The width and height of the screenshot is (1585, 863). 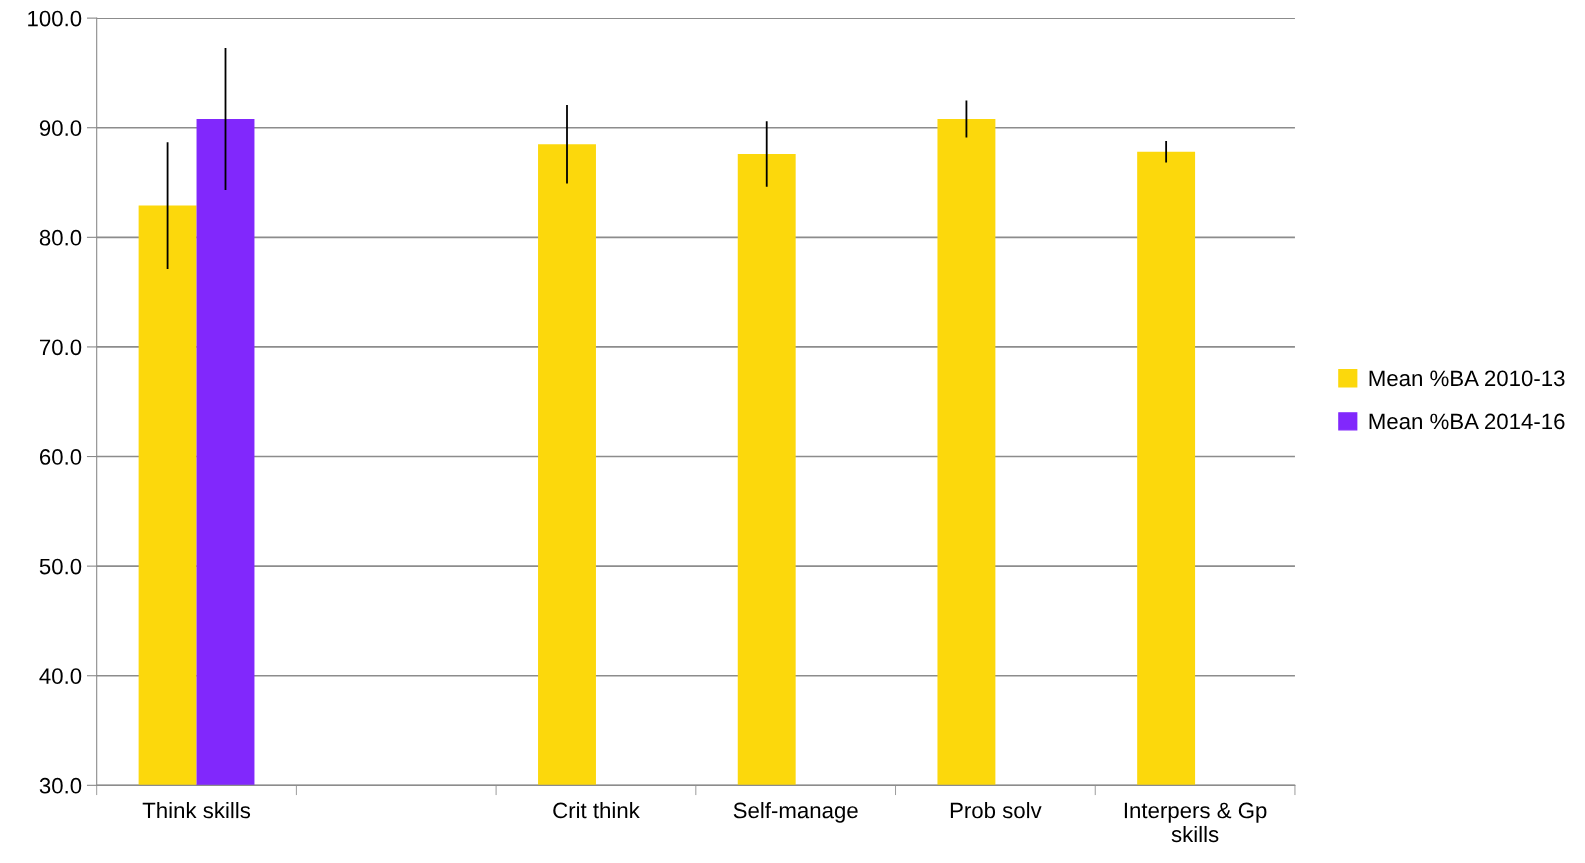 I want to click on legend-label: Mean %BA 2014-16, so click(x=1467, y=421).